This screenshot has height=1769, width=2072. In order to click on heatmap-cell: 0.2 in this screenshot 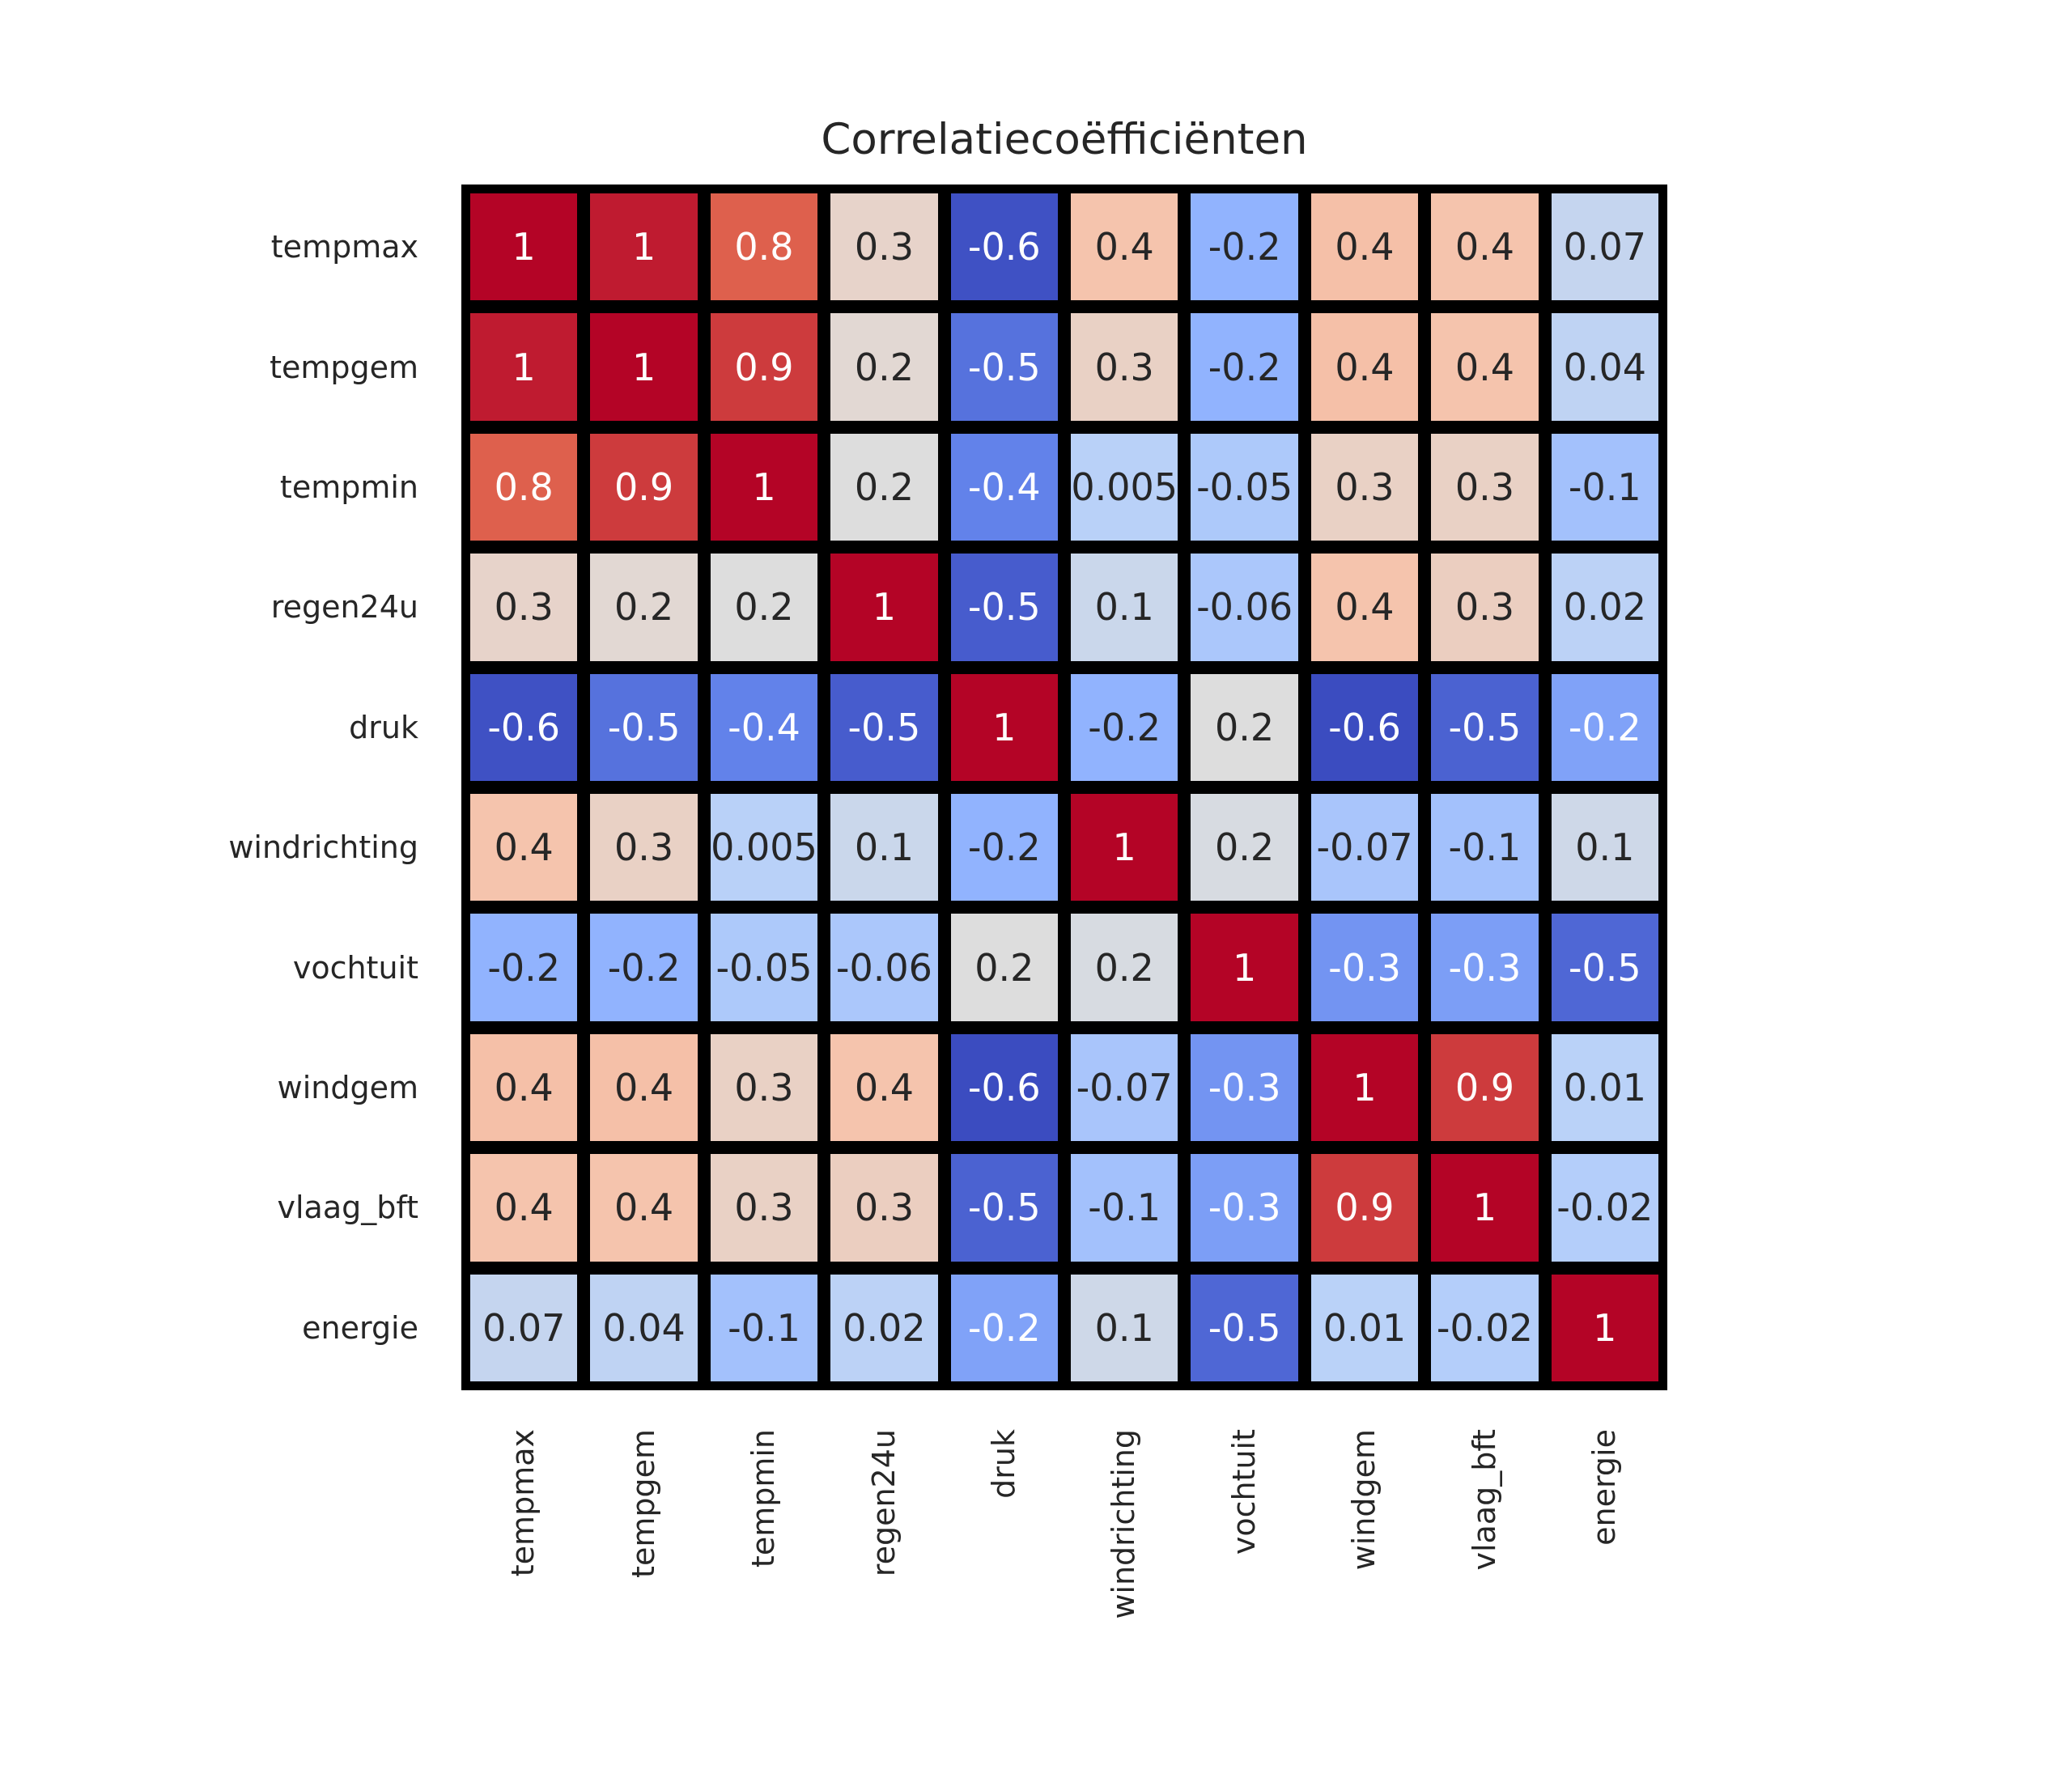, I will do `click(884, 487)`.